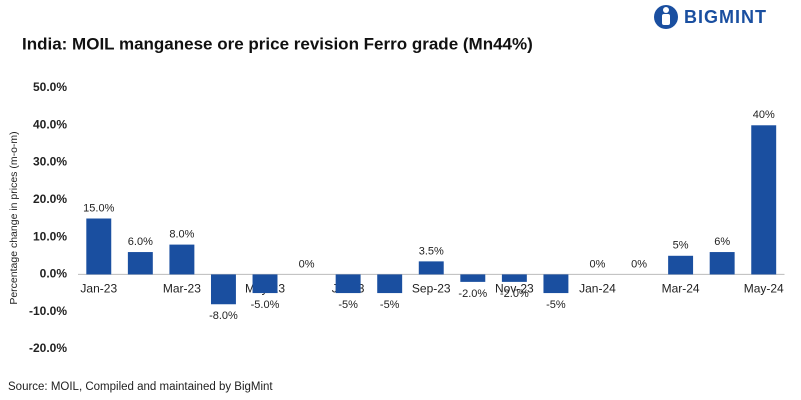 The image size is (801, 400). I want to click on data-label: 3.5%, so click(431, 251).